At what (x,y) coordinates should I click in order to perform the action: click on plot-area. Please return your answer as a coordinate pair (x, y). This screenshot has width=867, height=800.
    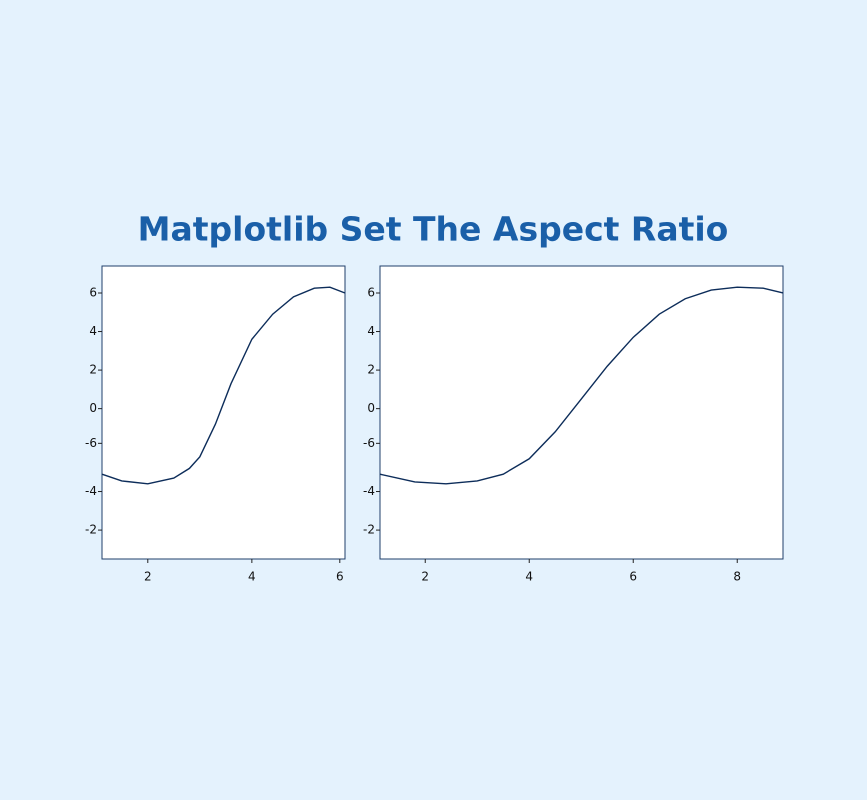
    Looking at the image, I should click on (223, 412).